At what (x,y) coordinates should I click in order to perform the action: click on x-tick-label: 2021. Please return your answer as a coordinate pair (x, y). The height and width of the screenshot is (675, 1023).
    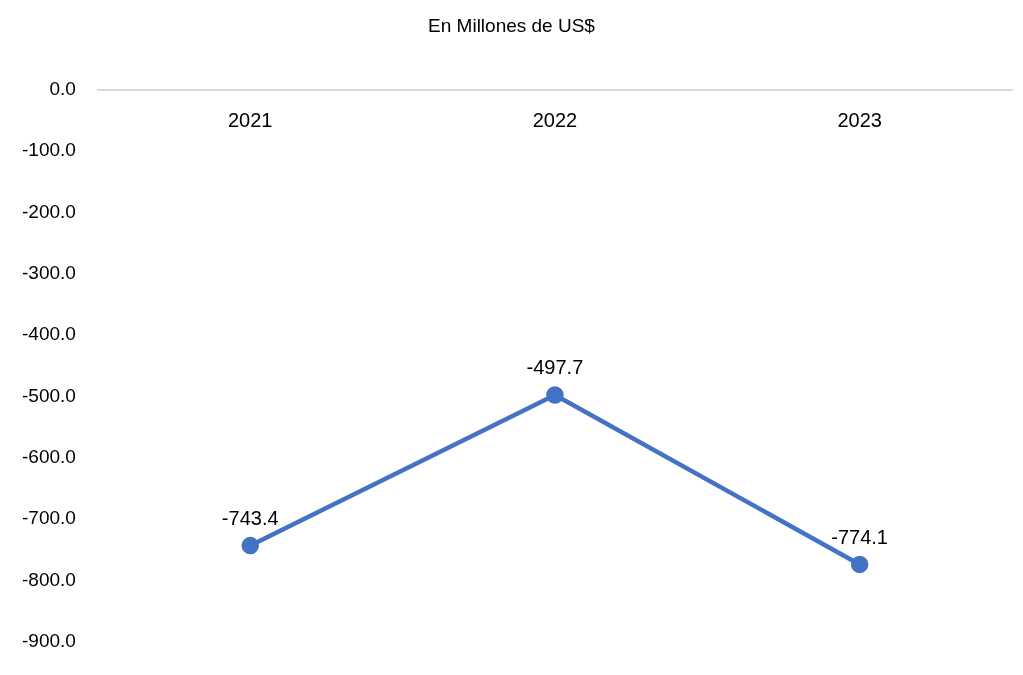
    Looking at the image, I should click on (250, 120).